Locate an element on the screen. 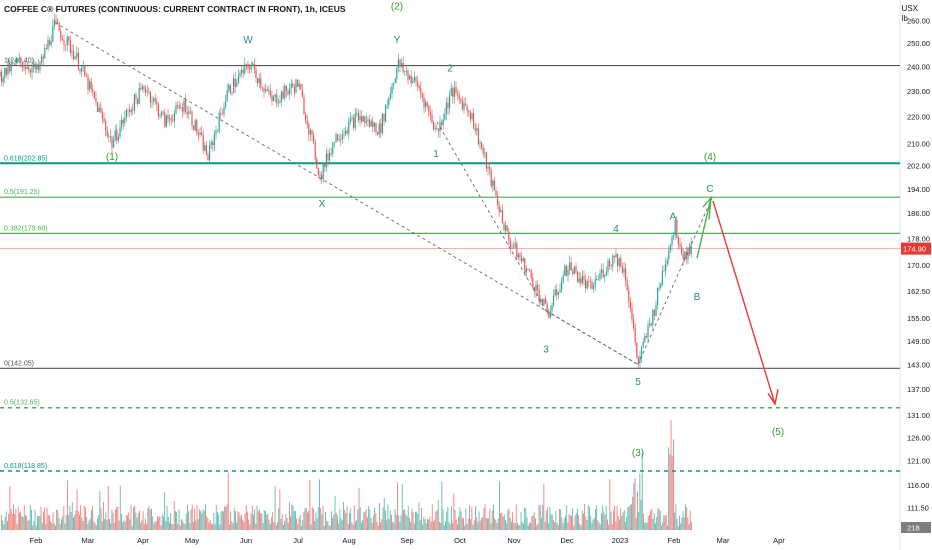 The image size is (932, 550). y-tick-label: 220.00 is located at coordinates (918, 117).